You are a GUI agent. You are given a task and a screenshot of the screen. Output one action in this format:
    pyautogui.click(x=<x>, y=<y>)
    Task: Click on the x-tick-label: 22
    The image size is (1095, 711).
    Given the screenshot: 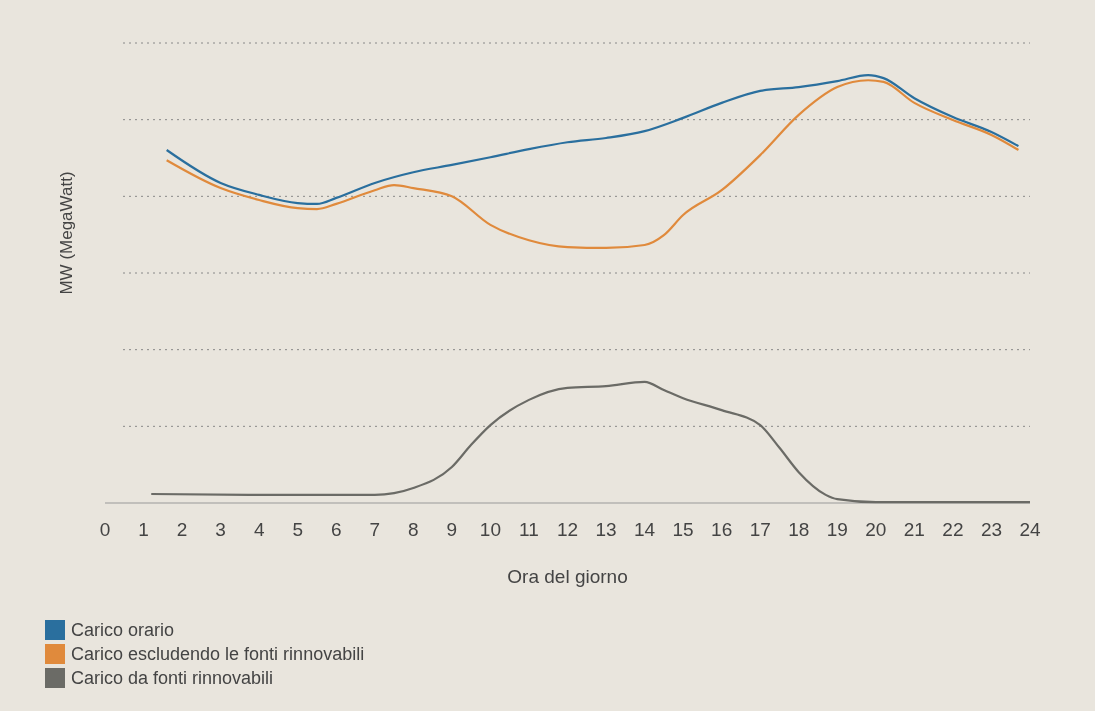 What is the action you would take?
    pyautogui.click(x=953, y=529)
    